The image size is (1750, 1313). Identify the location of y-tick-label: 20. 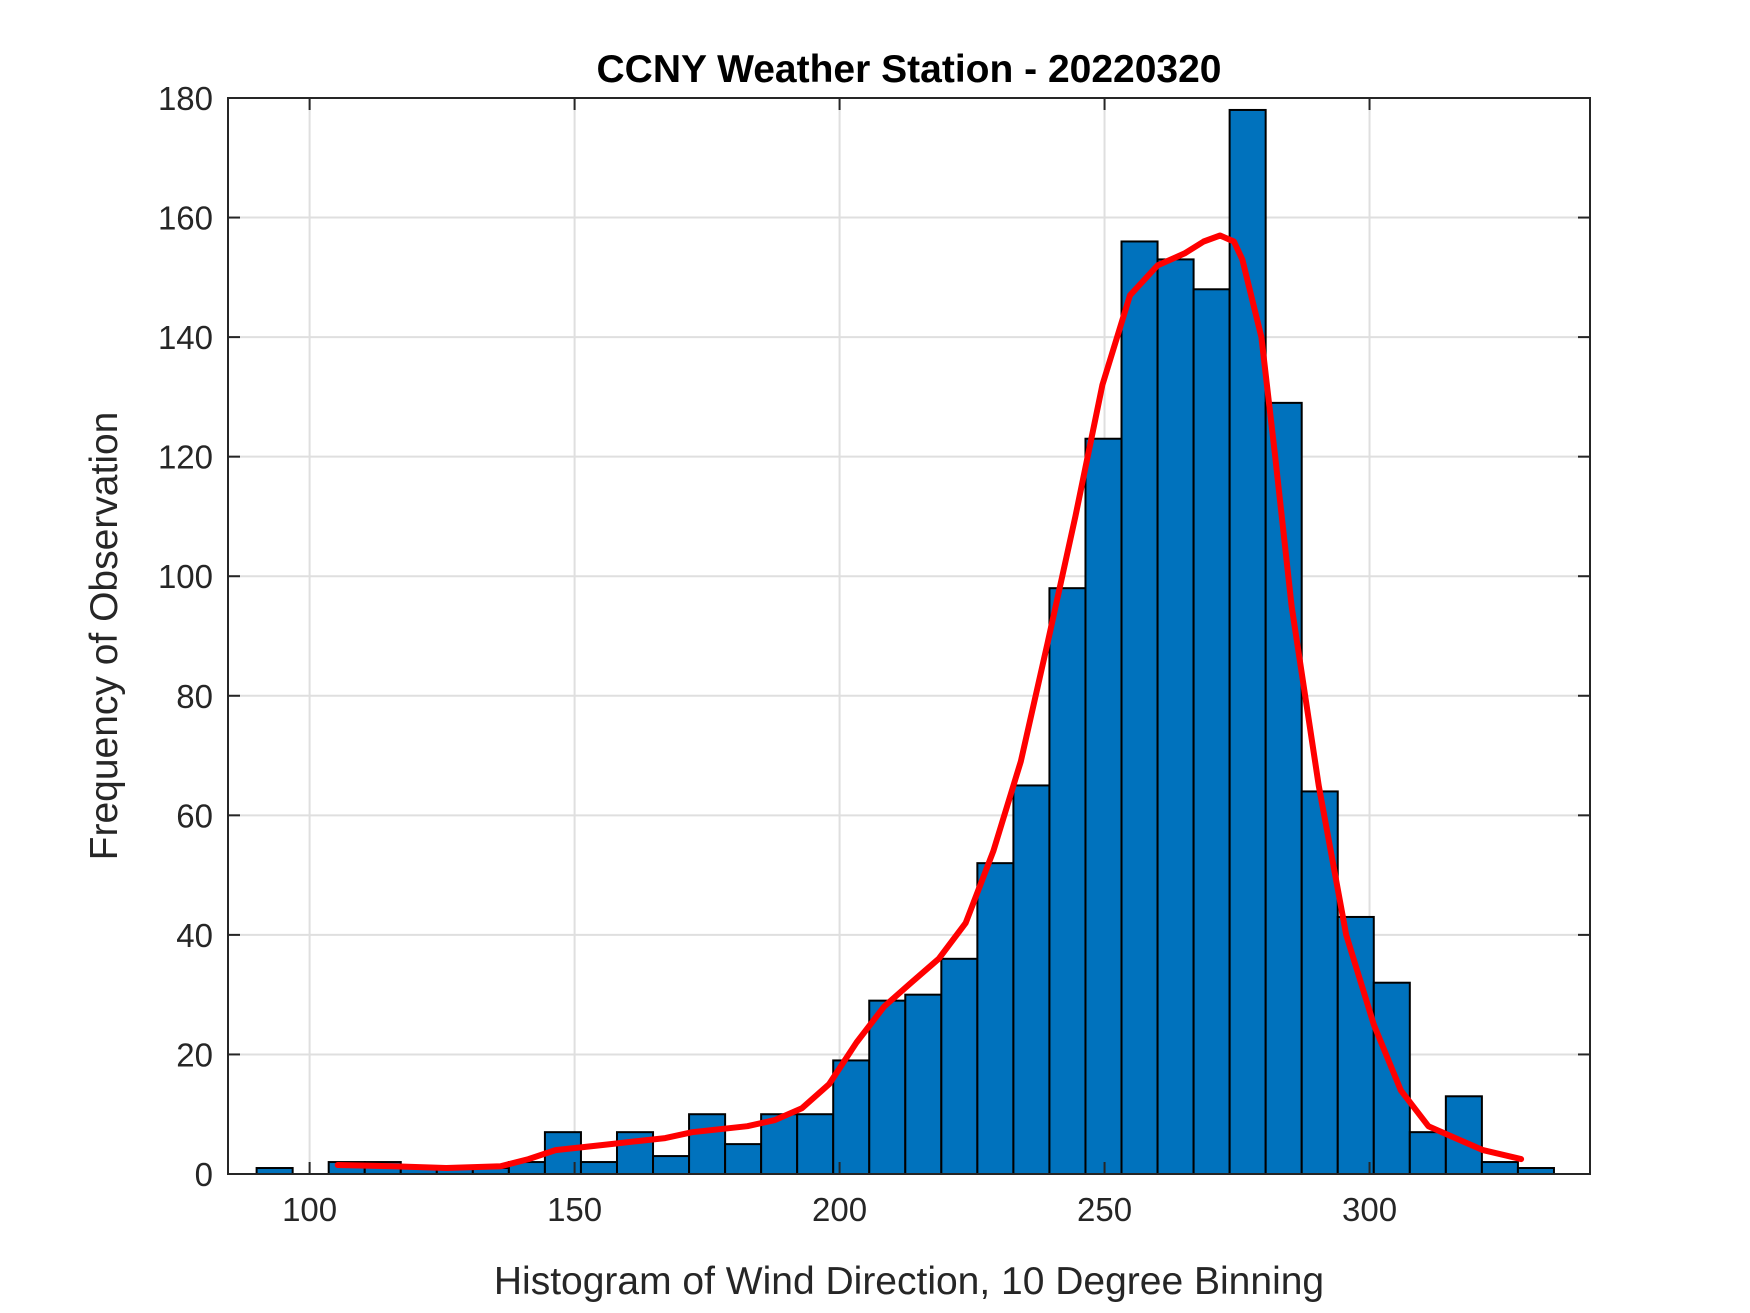
(194, 1054).